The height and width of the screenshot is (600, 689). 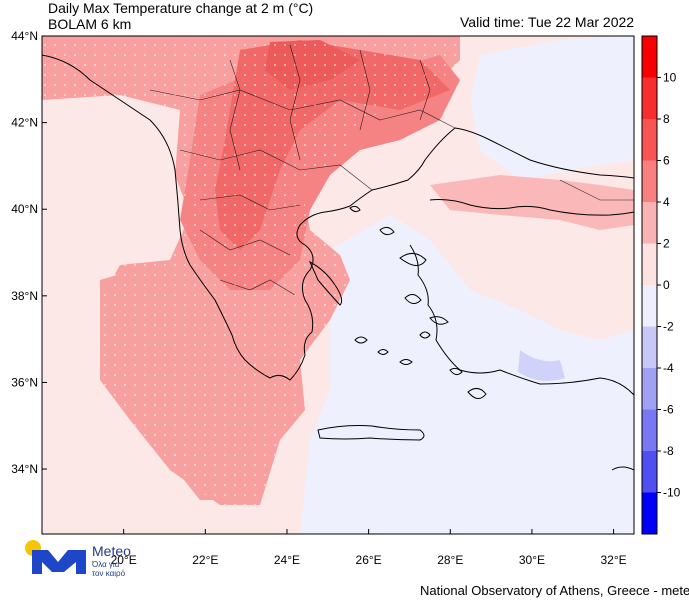 What do you see at coordinates (29, 252) in the screenshot?
I see `latitude-axis: 34°N 36°N 38°N 40°N 42°N 44°N` at bounding box center [29, 252].